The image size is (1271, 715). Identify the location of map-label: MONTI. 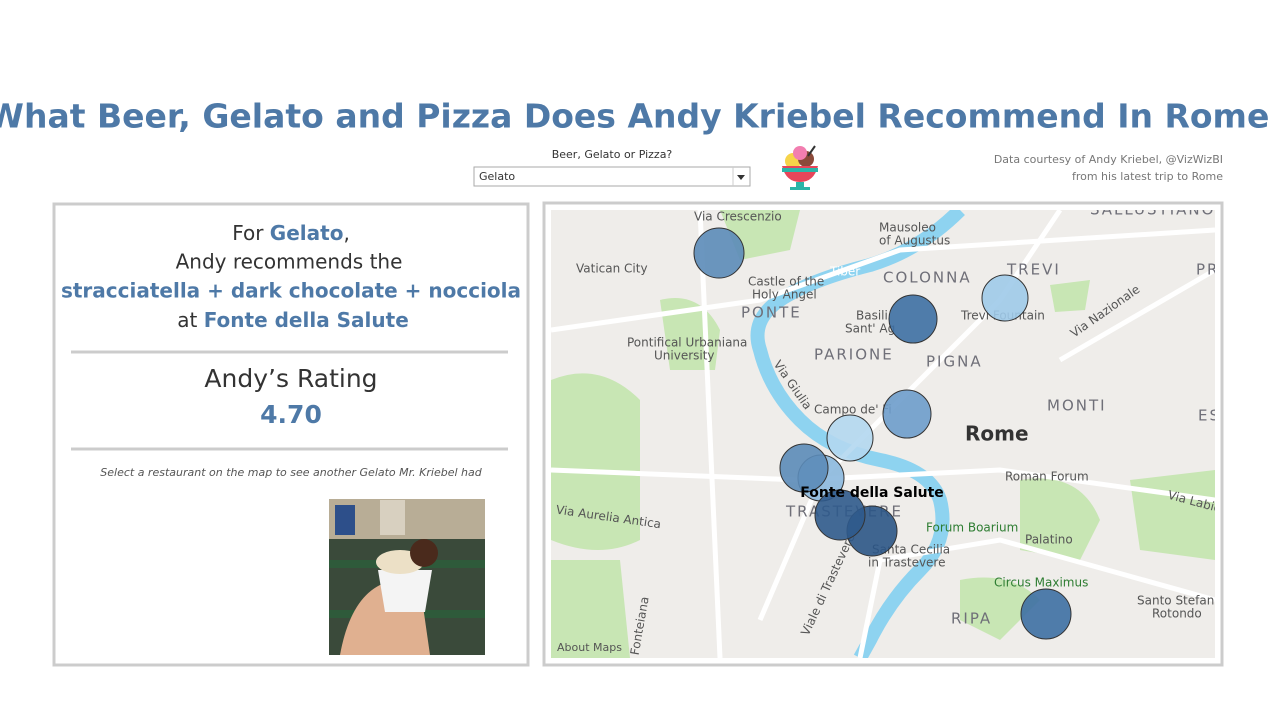
(1077, 406).